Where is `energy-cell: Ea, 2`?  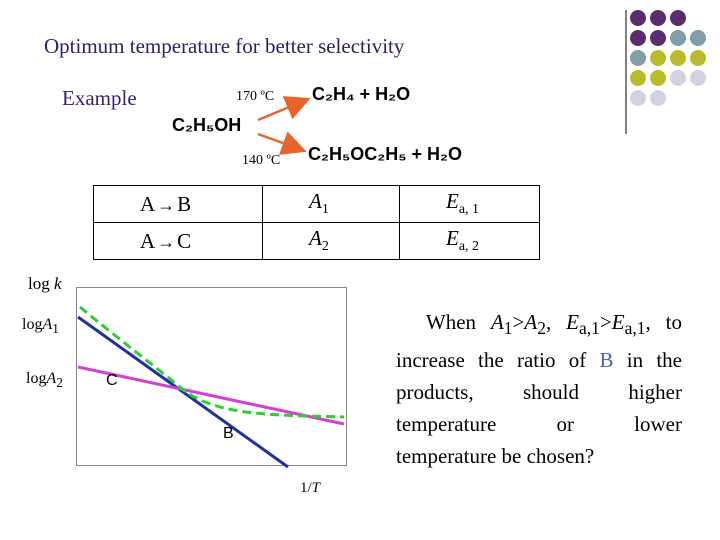
energy-cell: Ea, 2 is located at coordinates (469, 241).